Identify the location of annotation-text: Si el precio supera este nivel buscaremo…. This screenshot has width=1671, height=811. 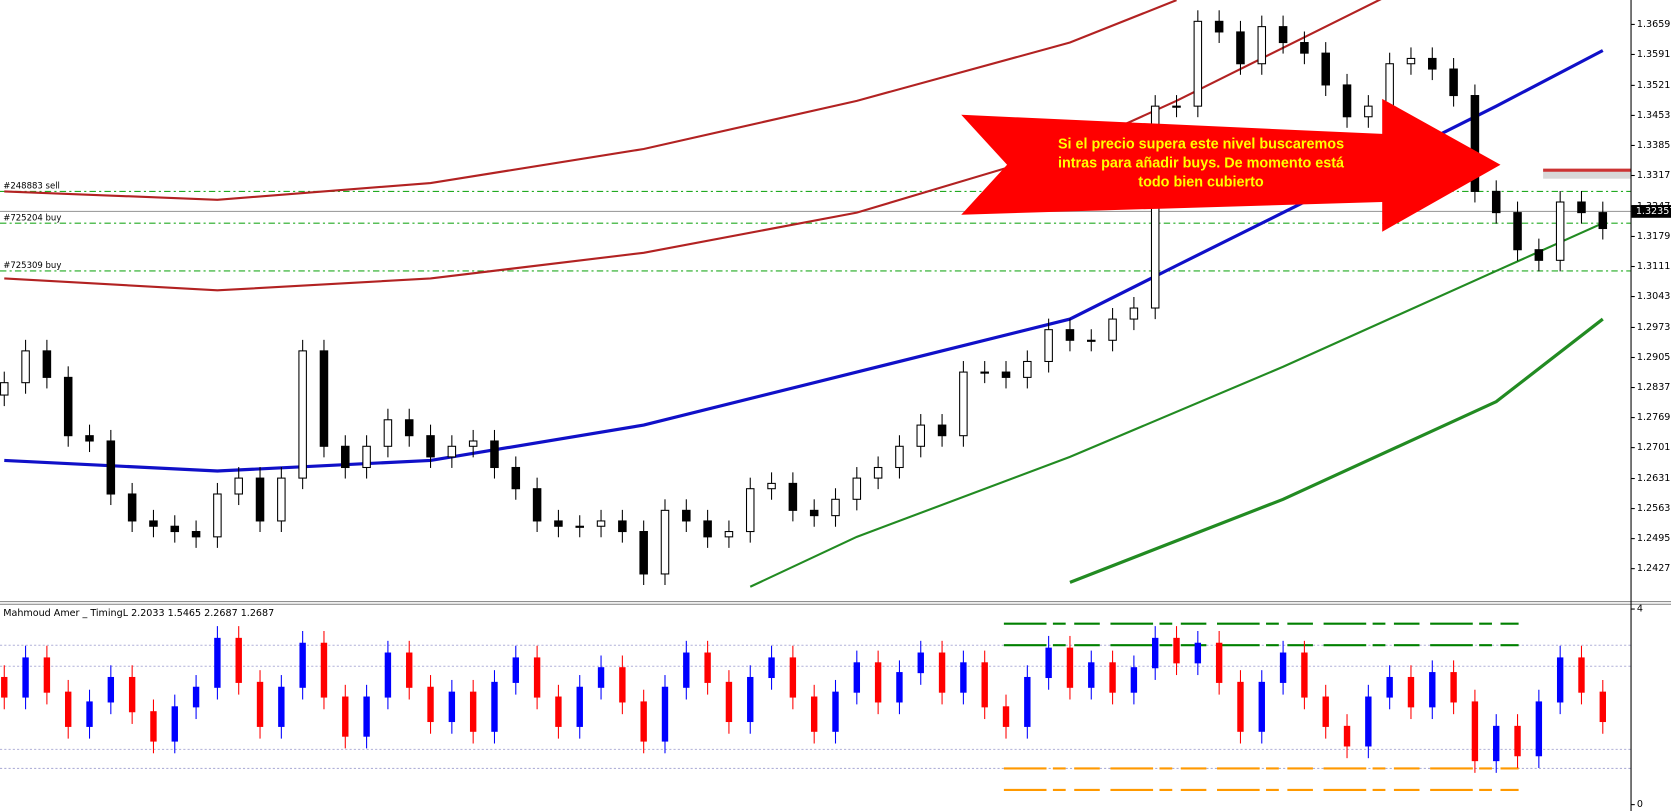
(1201, 144).